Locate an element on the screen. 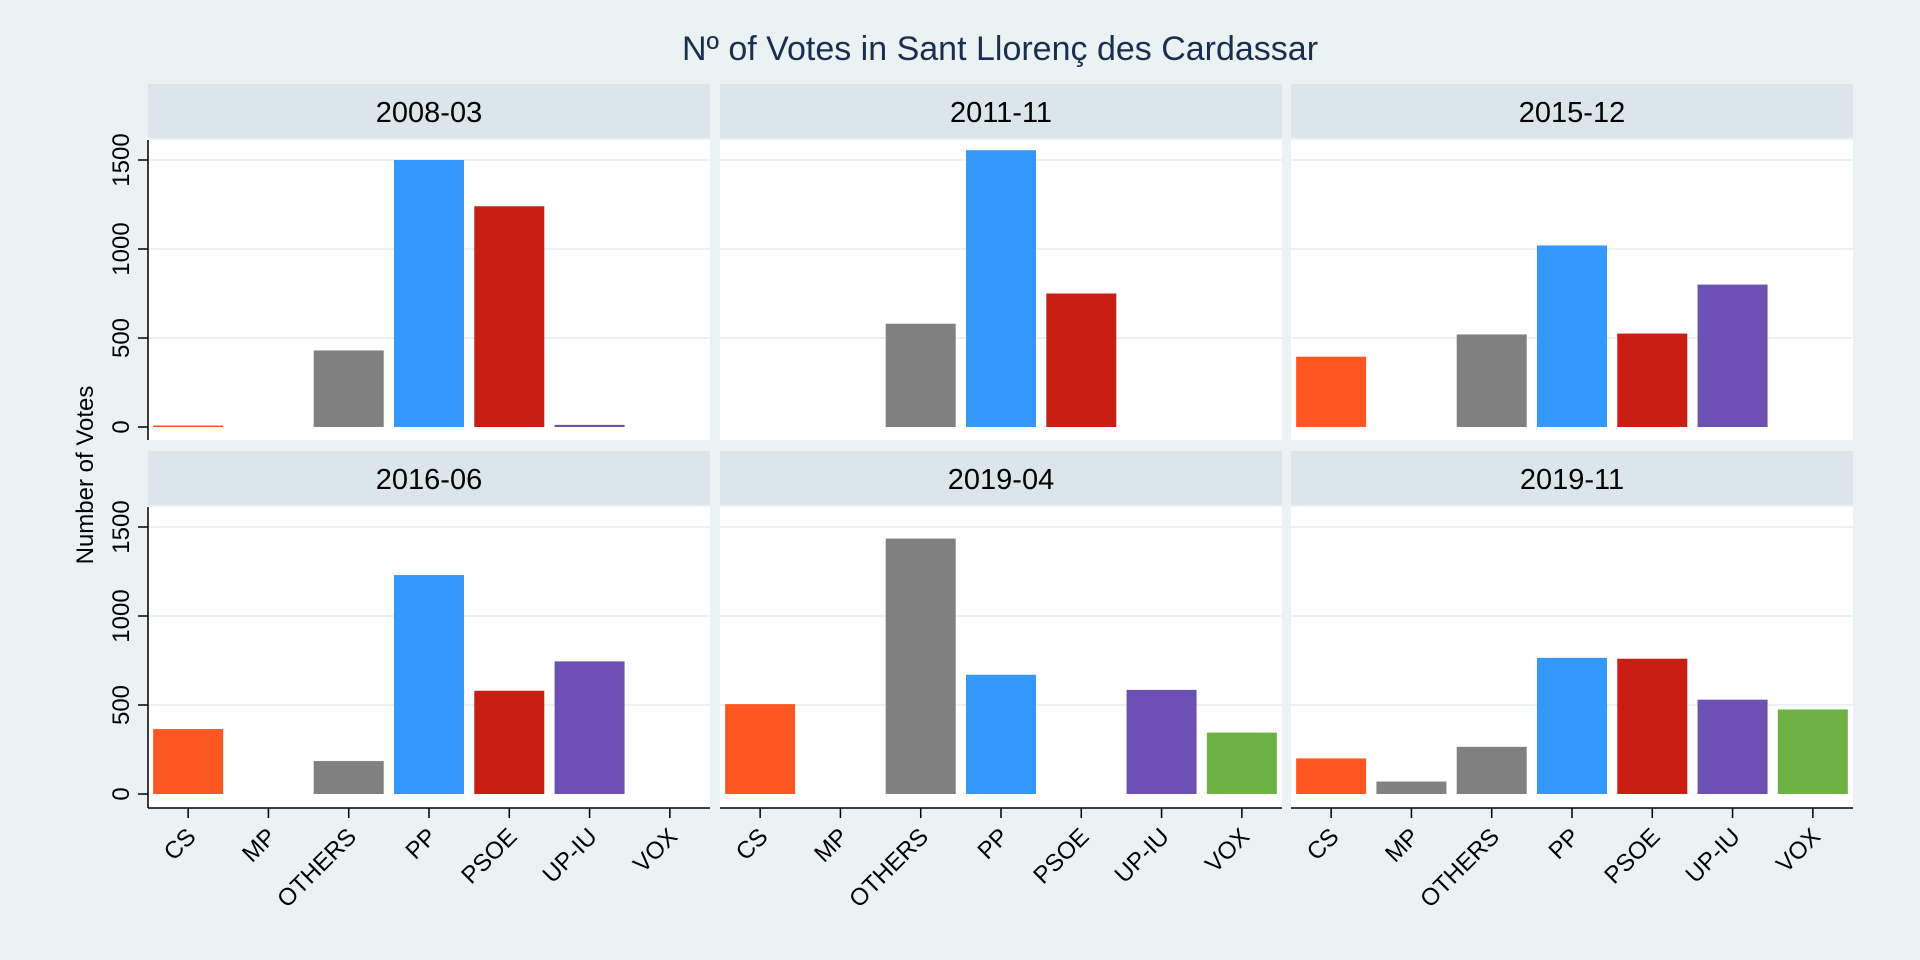 This screenshot has height=960, width=1920. panel-title: 2019-11 is located at coordinates (1572, 480).